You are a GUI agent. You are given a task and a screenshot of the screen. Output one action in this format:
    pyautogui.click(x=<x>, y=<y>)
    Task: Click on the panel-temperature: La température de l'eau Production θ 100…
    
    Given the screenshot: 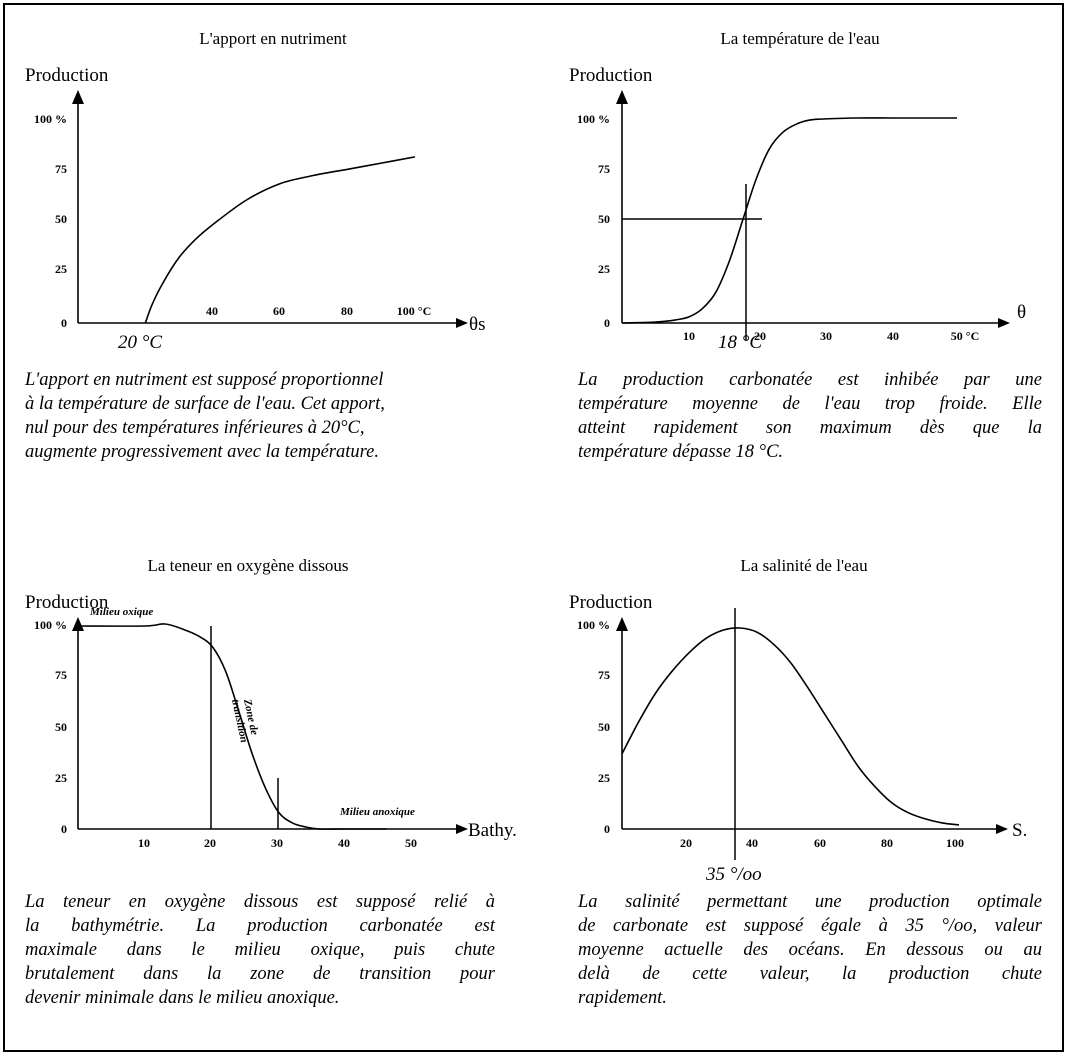 What is the action you would take?
    pyautogui.click(x=797, y=191)
    